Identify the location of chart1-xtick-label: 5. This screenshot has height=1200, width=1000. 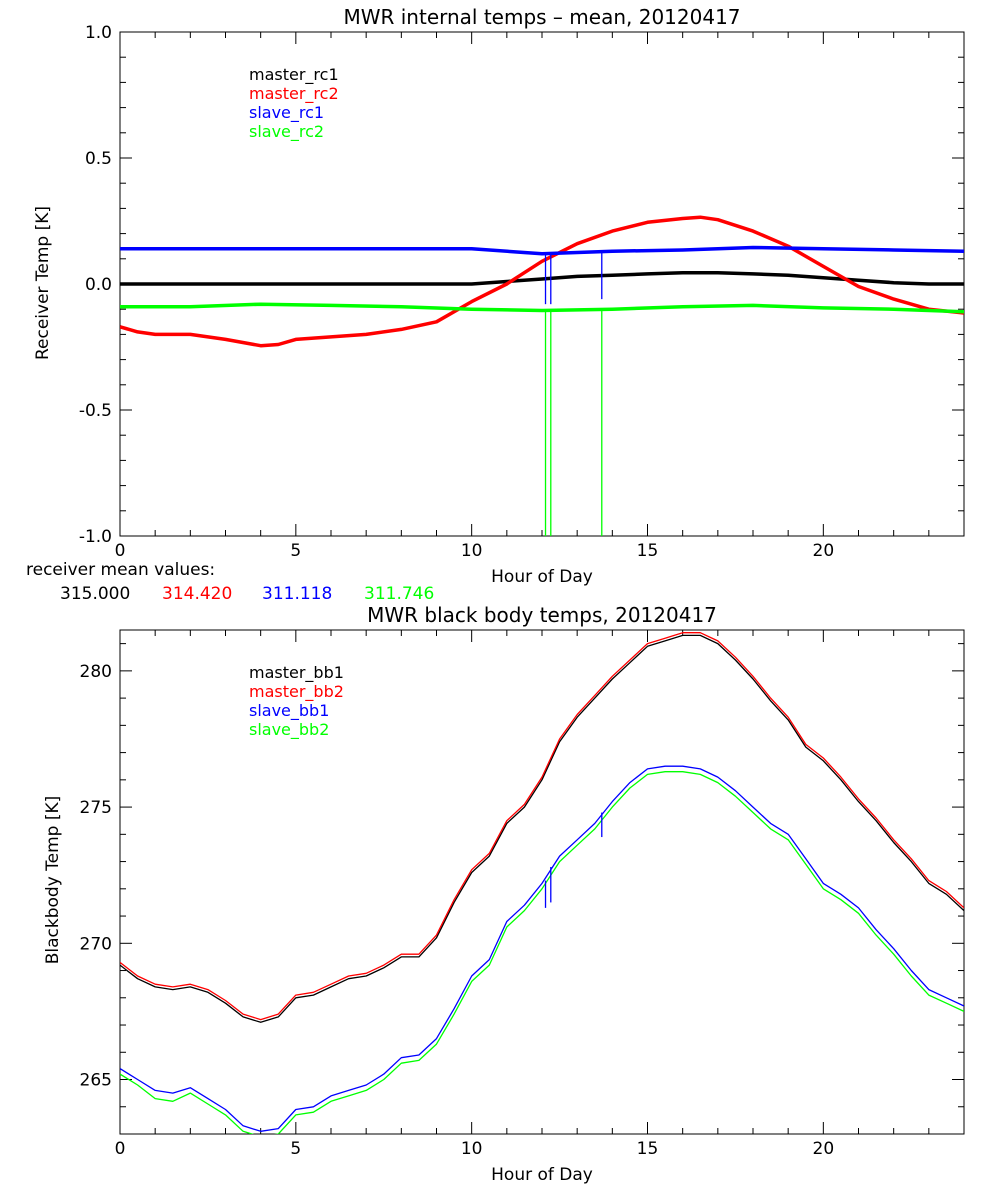
(295, 551).